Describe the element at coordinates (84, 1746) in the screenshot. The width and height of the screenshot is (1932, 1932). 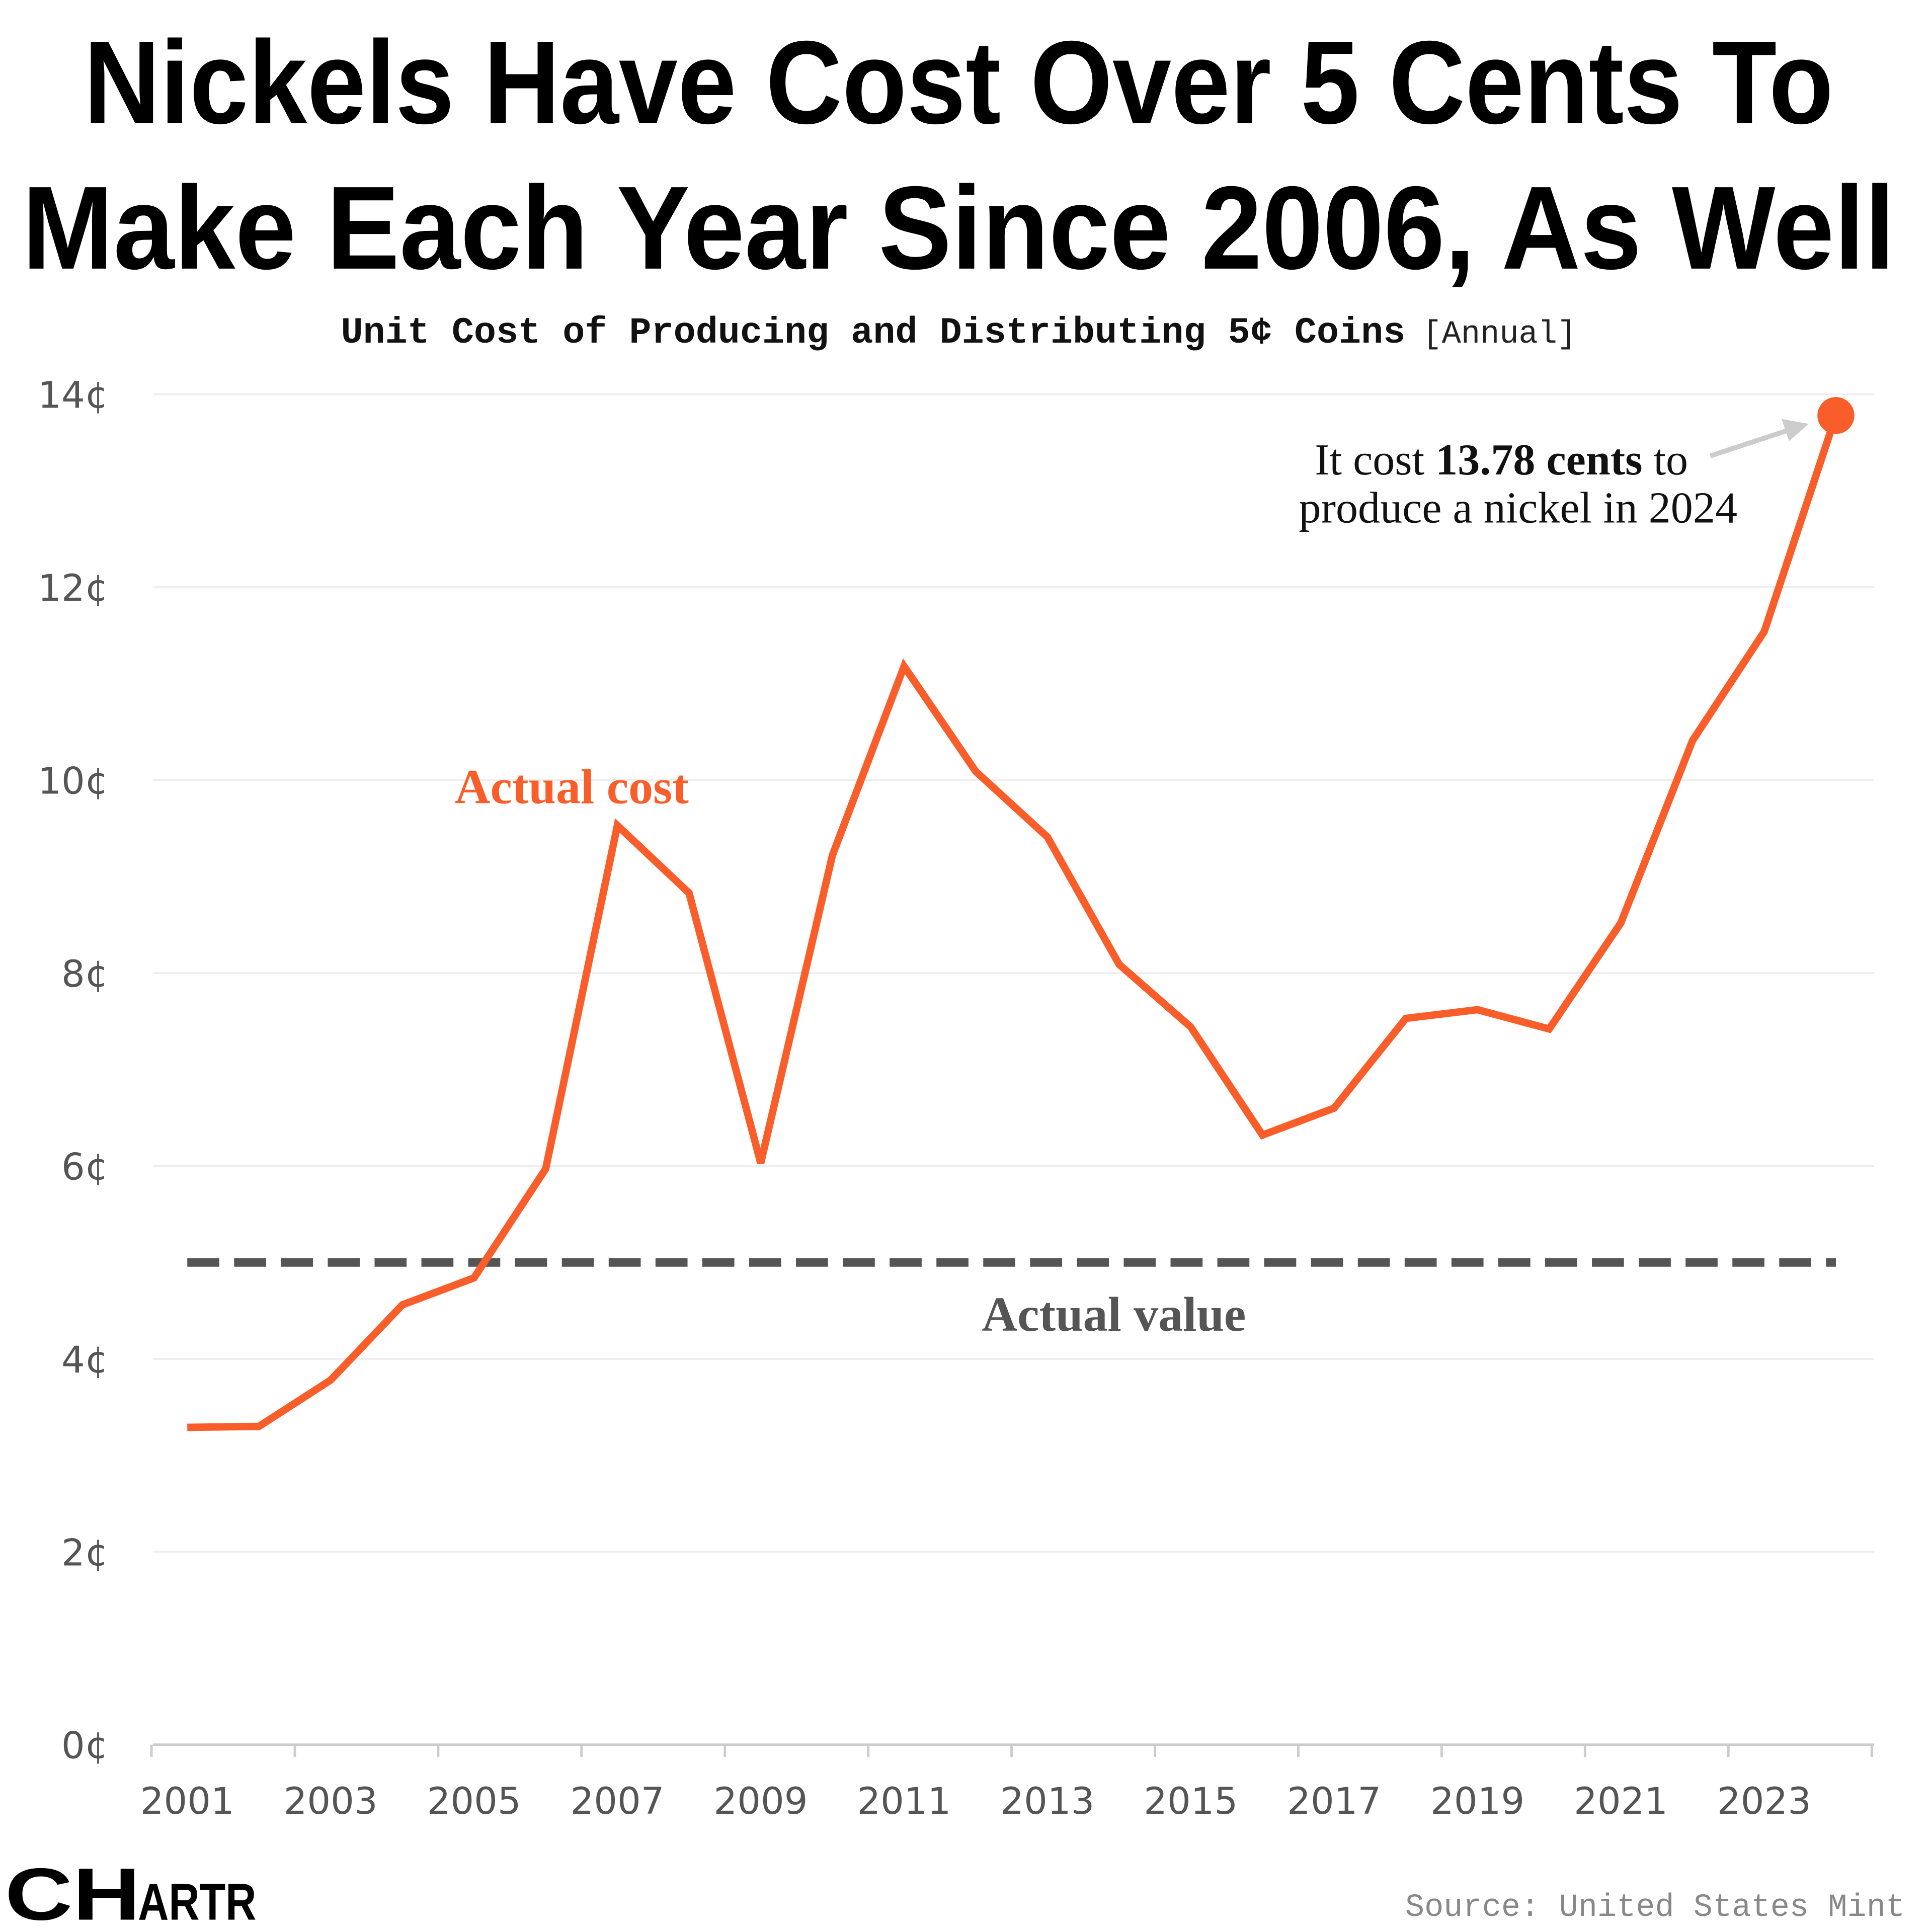
I see `y-tick-label: 0¢` at that location.